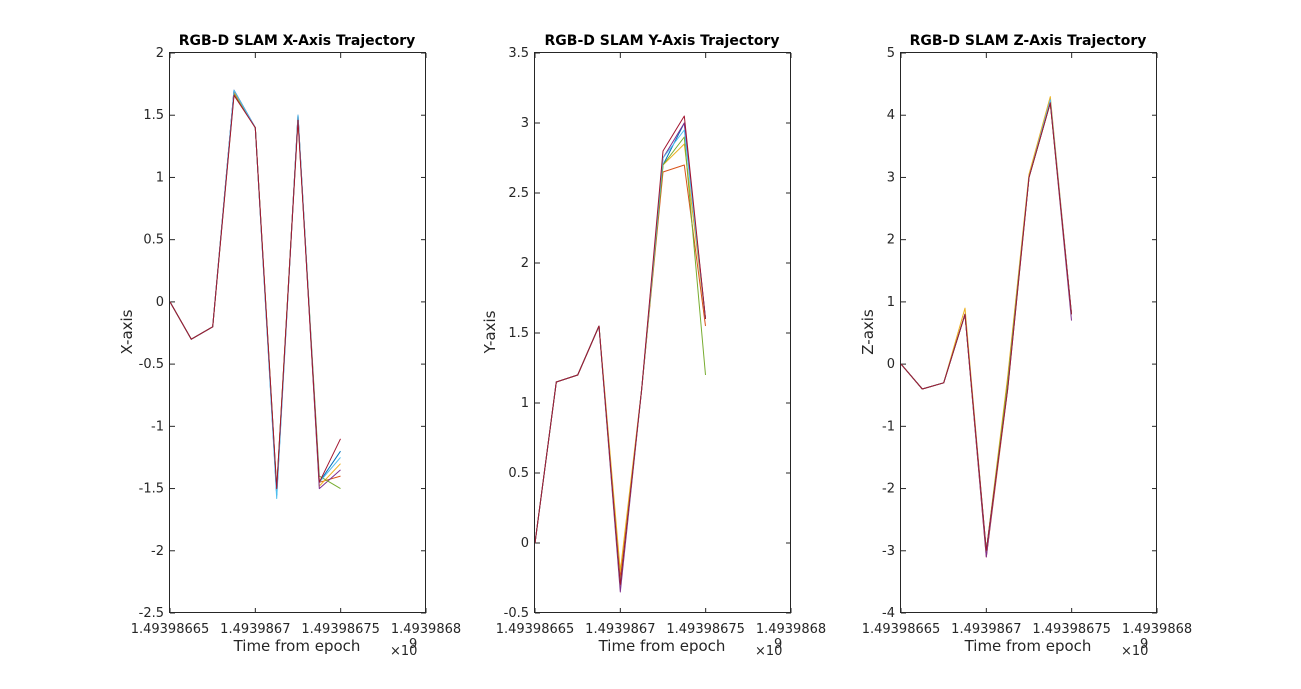 This screenshot has width=1301, height=689. Describe the element at coordinates (888, 551) in the screenshot. I see `y-tick-label: -3` at that location.